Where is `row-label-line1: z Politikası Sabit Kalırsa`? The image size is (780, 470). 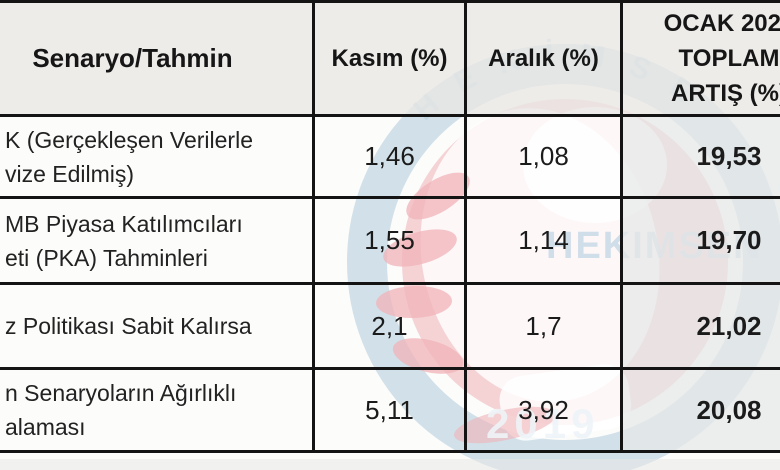
row-label-line1: z Politikası Sabit Kalırsa is located at coordinates (128, 326).